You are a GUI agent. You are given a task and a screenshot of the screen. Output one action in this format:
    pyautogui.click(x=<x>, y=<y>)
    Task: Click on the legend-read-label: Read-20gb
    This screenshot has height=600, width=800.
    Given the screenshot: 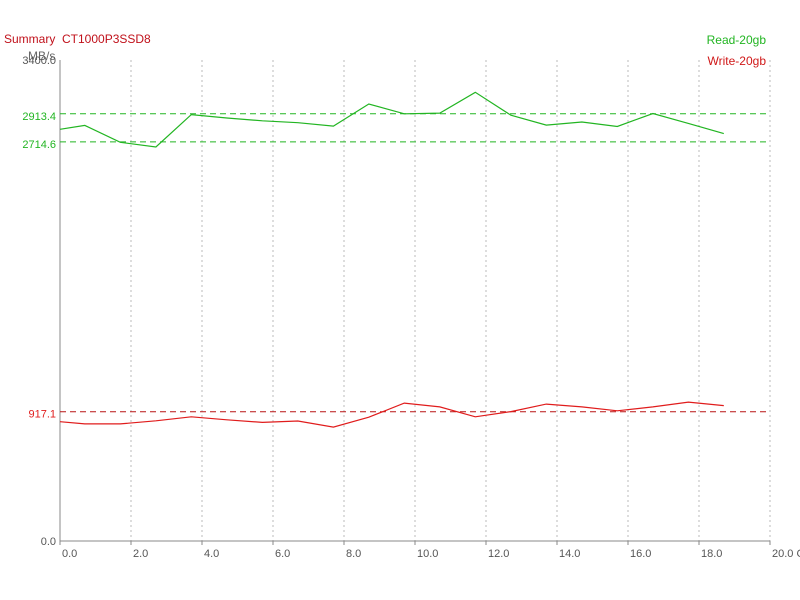 What is the action you would take?
    pyautogui.click(x=736, y=40)
    